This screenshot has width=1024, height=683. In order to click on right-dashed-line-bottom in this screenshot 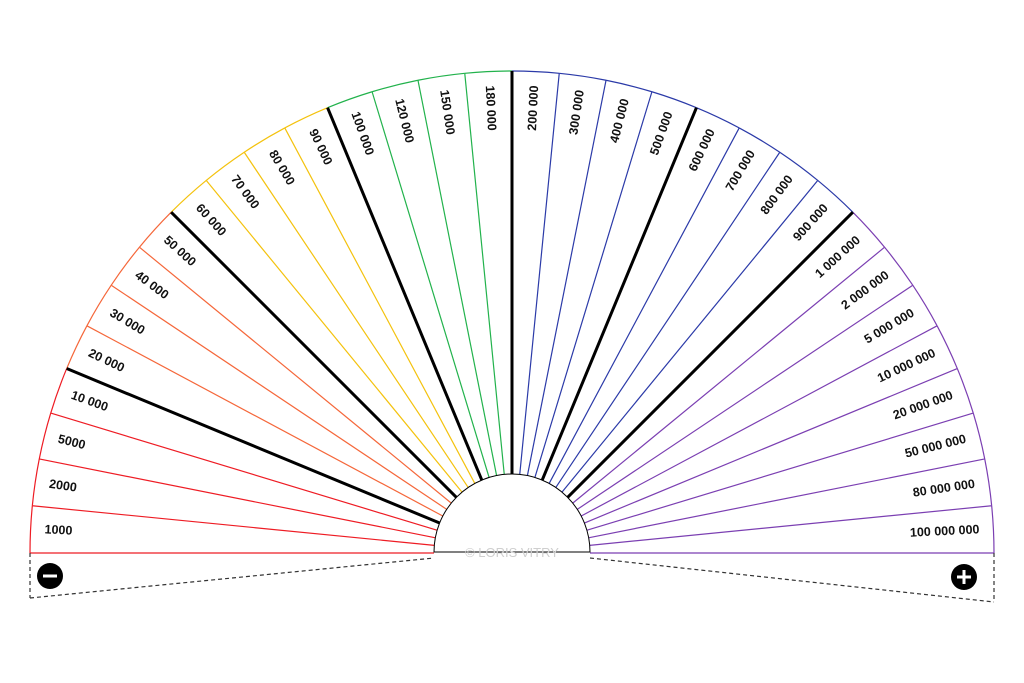, I will do `click(792, 580)`.